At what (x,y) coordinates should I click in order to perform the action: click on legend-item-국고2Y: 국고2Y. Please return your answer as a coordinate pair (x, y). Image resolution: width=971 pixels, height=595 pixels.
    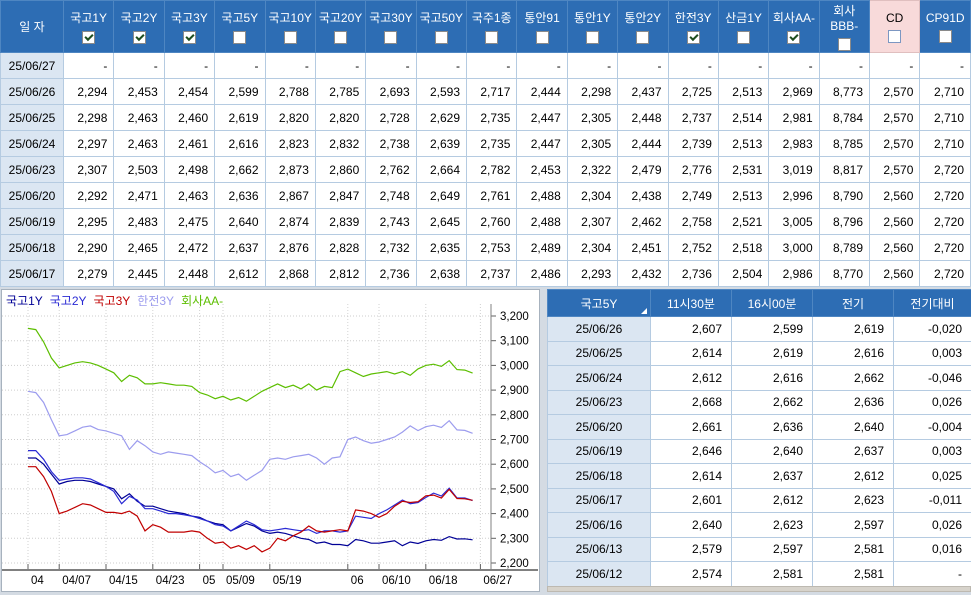
    Looking at the image, I should click on (68, 301).